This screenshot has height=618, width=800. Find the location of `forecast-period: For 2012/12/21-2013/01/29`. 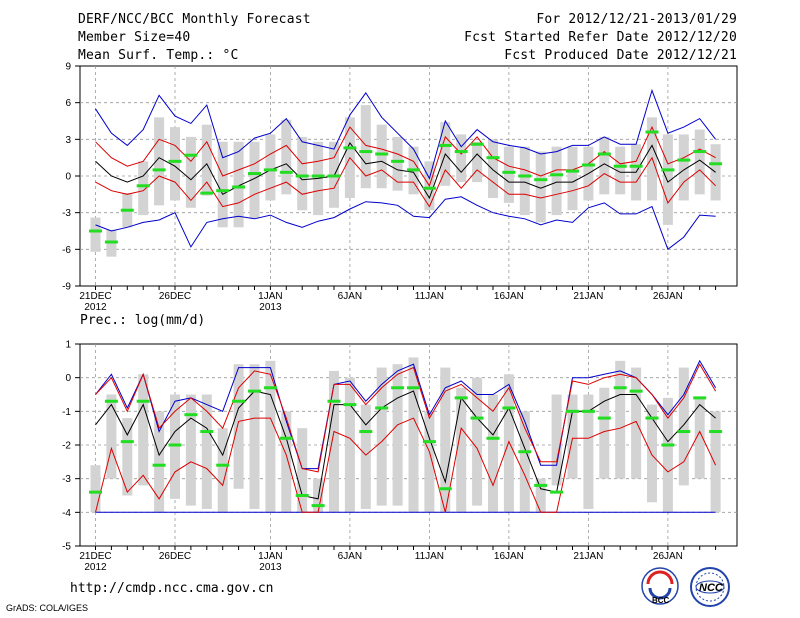

forecast-period: For 2012/12/21-2013/01/29 is located at coordinates (636, 19).